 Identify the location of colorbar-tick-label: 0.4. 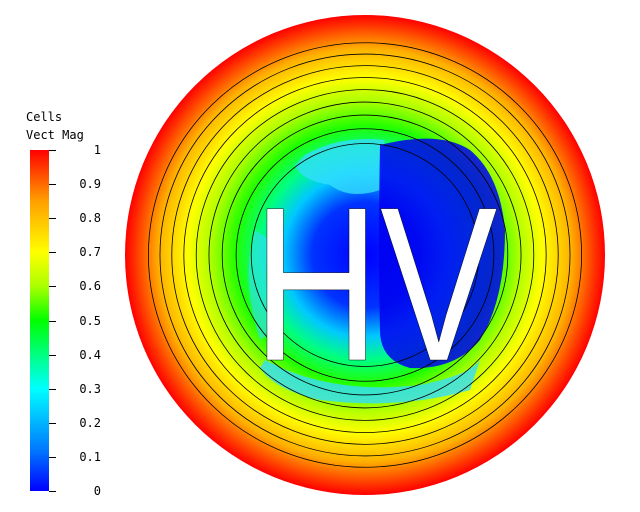
(90, 354).